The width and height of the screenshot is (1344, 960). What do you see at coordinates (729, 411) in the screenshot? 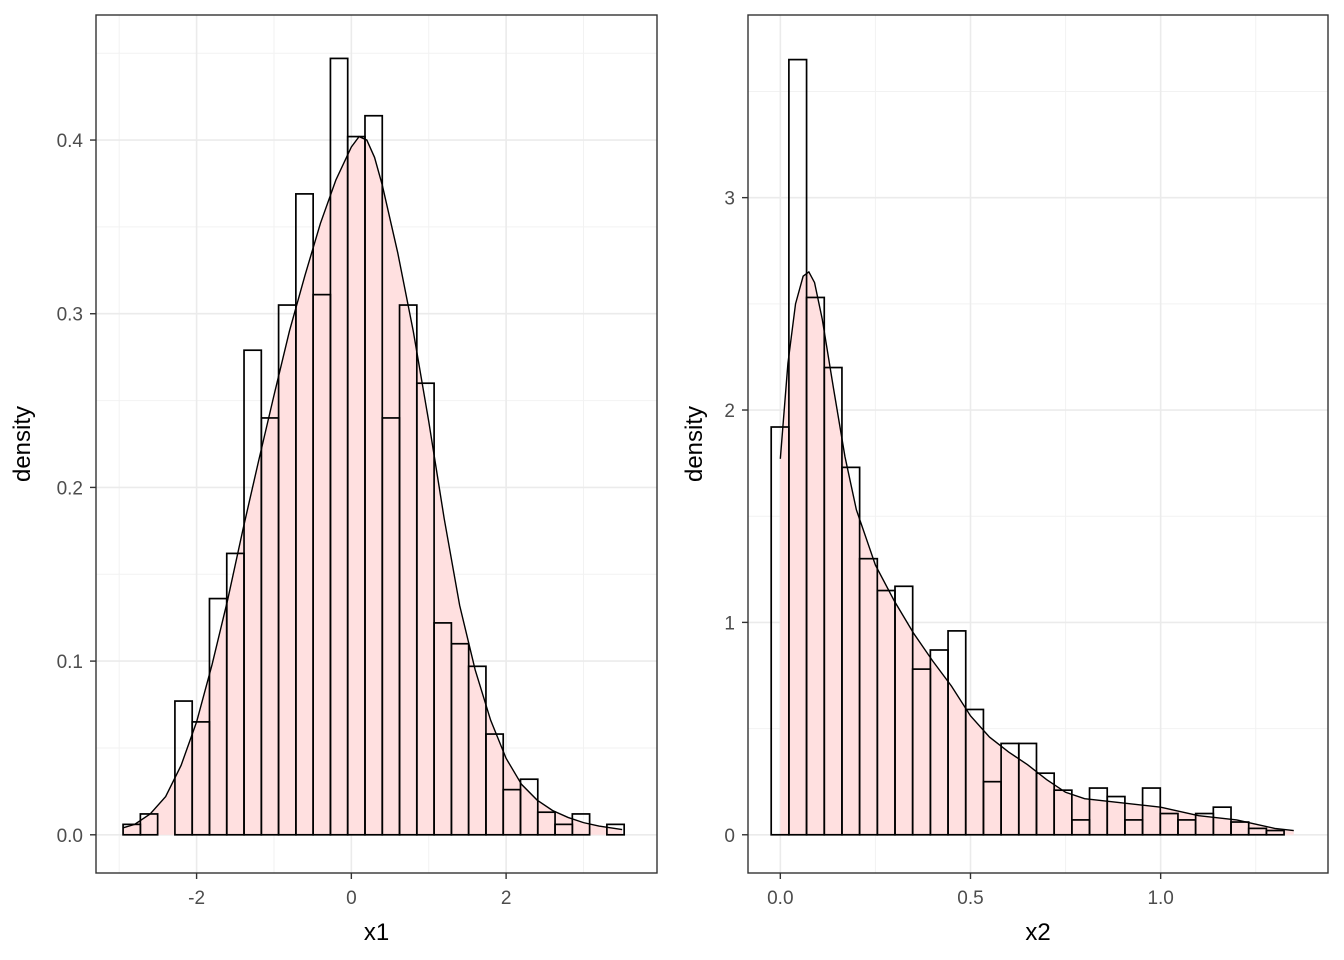
I see `y-tick-label: 2` at bounding box center [729, 411].